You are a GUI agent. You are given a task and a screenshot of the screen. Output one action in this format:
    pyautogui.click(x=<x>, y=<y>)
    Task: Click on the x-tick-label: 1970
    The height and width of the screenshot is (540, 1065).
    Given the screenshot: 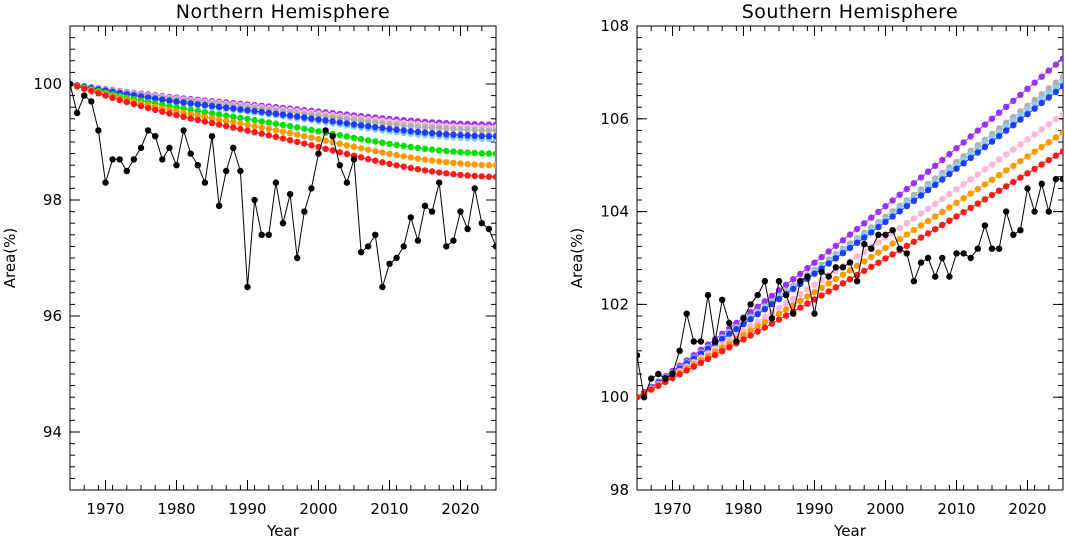 What is the action you would take?
    pyautogui.click(x=672, y=509)
    